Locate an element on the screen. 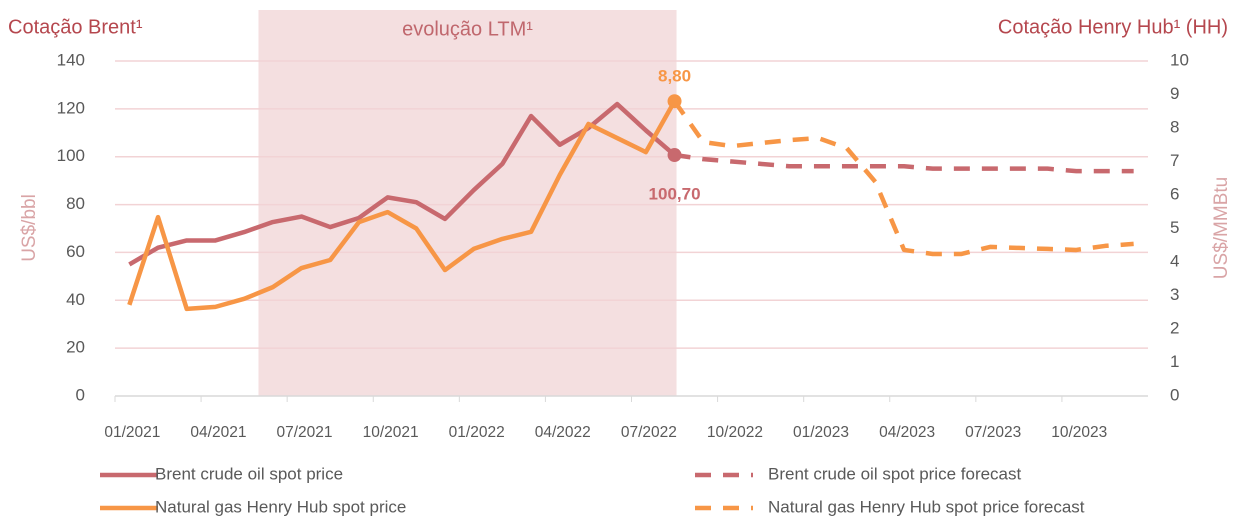 This screenshot has height=519, width=1237. y-tick-label: 60 is located at coordinates (75, 251).